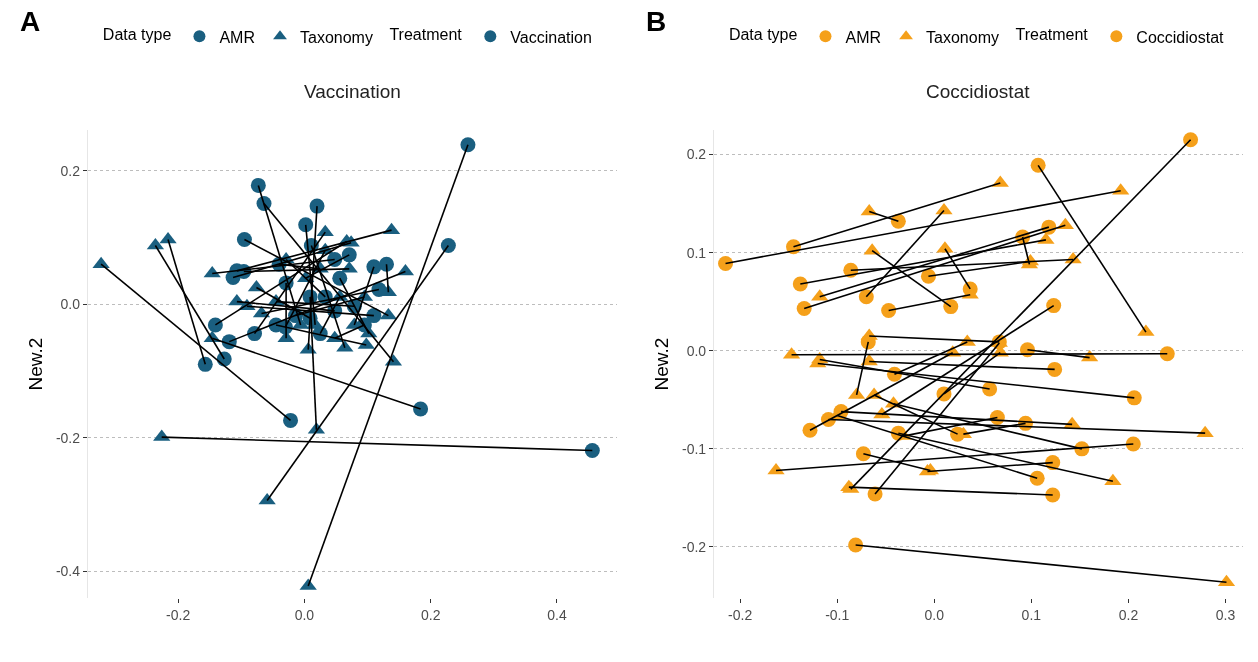 Image resolution: width=1258 pixels, height=662 pixels. Describe the element at coordinates (557, 614) in the screenshot. I see `x-tick-label: 0.4` at that location.